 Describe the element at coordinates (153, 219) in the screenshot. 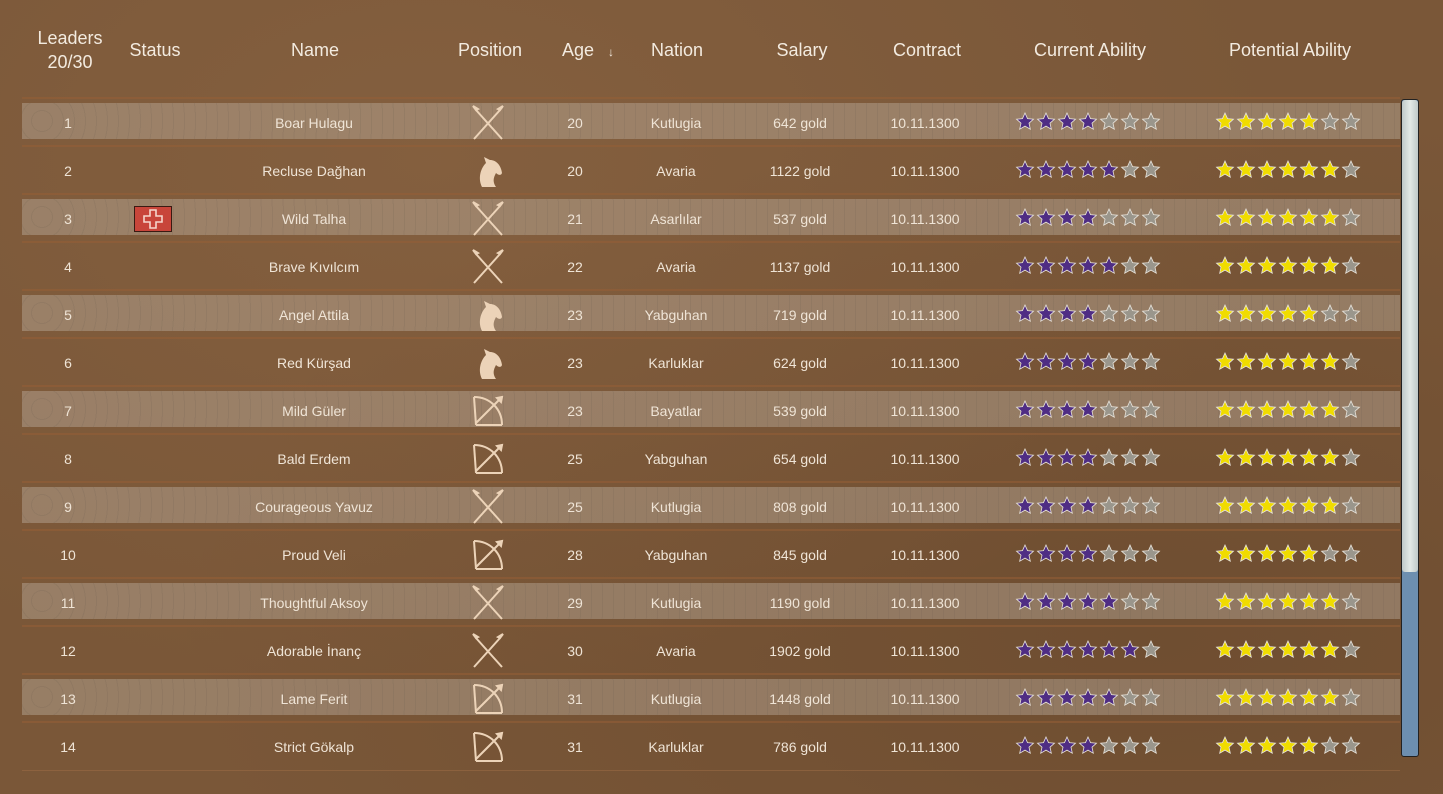

I see `injury-icon` at that location.